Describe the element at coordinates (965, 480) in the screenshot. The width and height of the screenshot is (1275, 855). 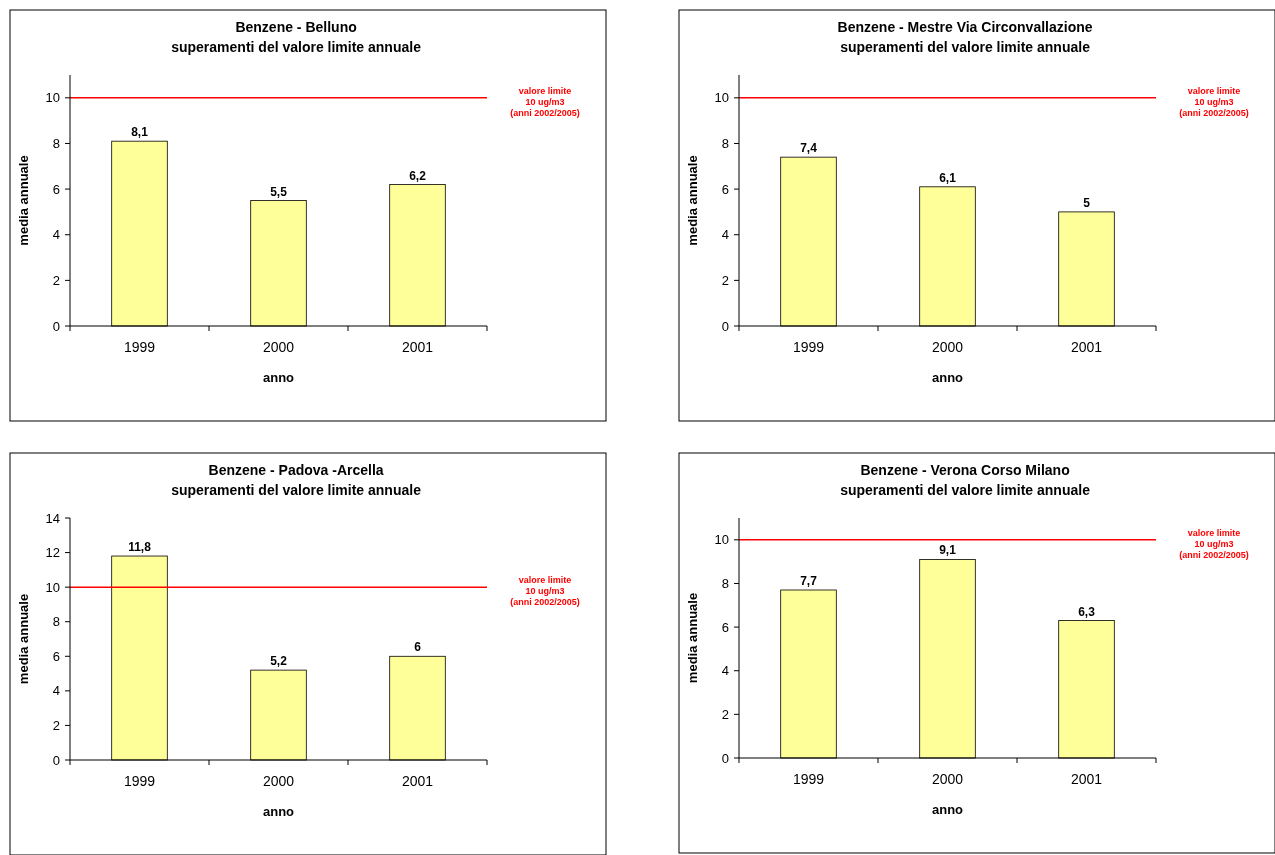
I see `chart-title: Benzene - Verona Corso Milano superamenti del valore limite annuale` at that location.